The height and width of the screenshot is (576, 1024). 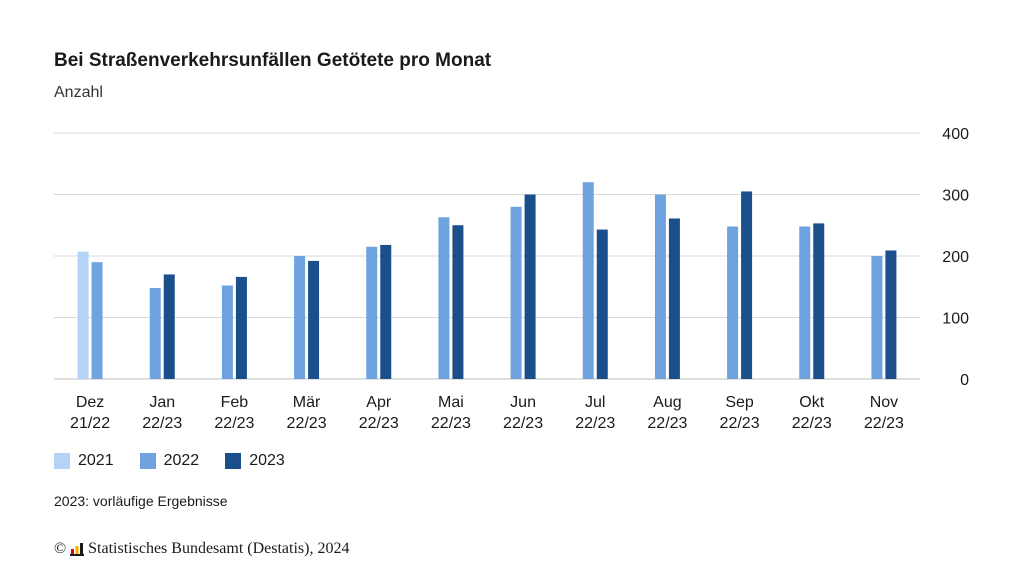 I want to click on legend-label-2022: 2022, so click(x=181, y=460).